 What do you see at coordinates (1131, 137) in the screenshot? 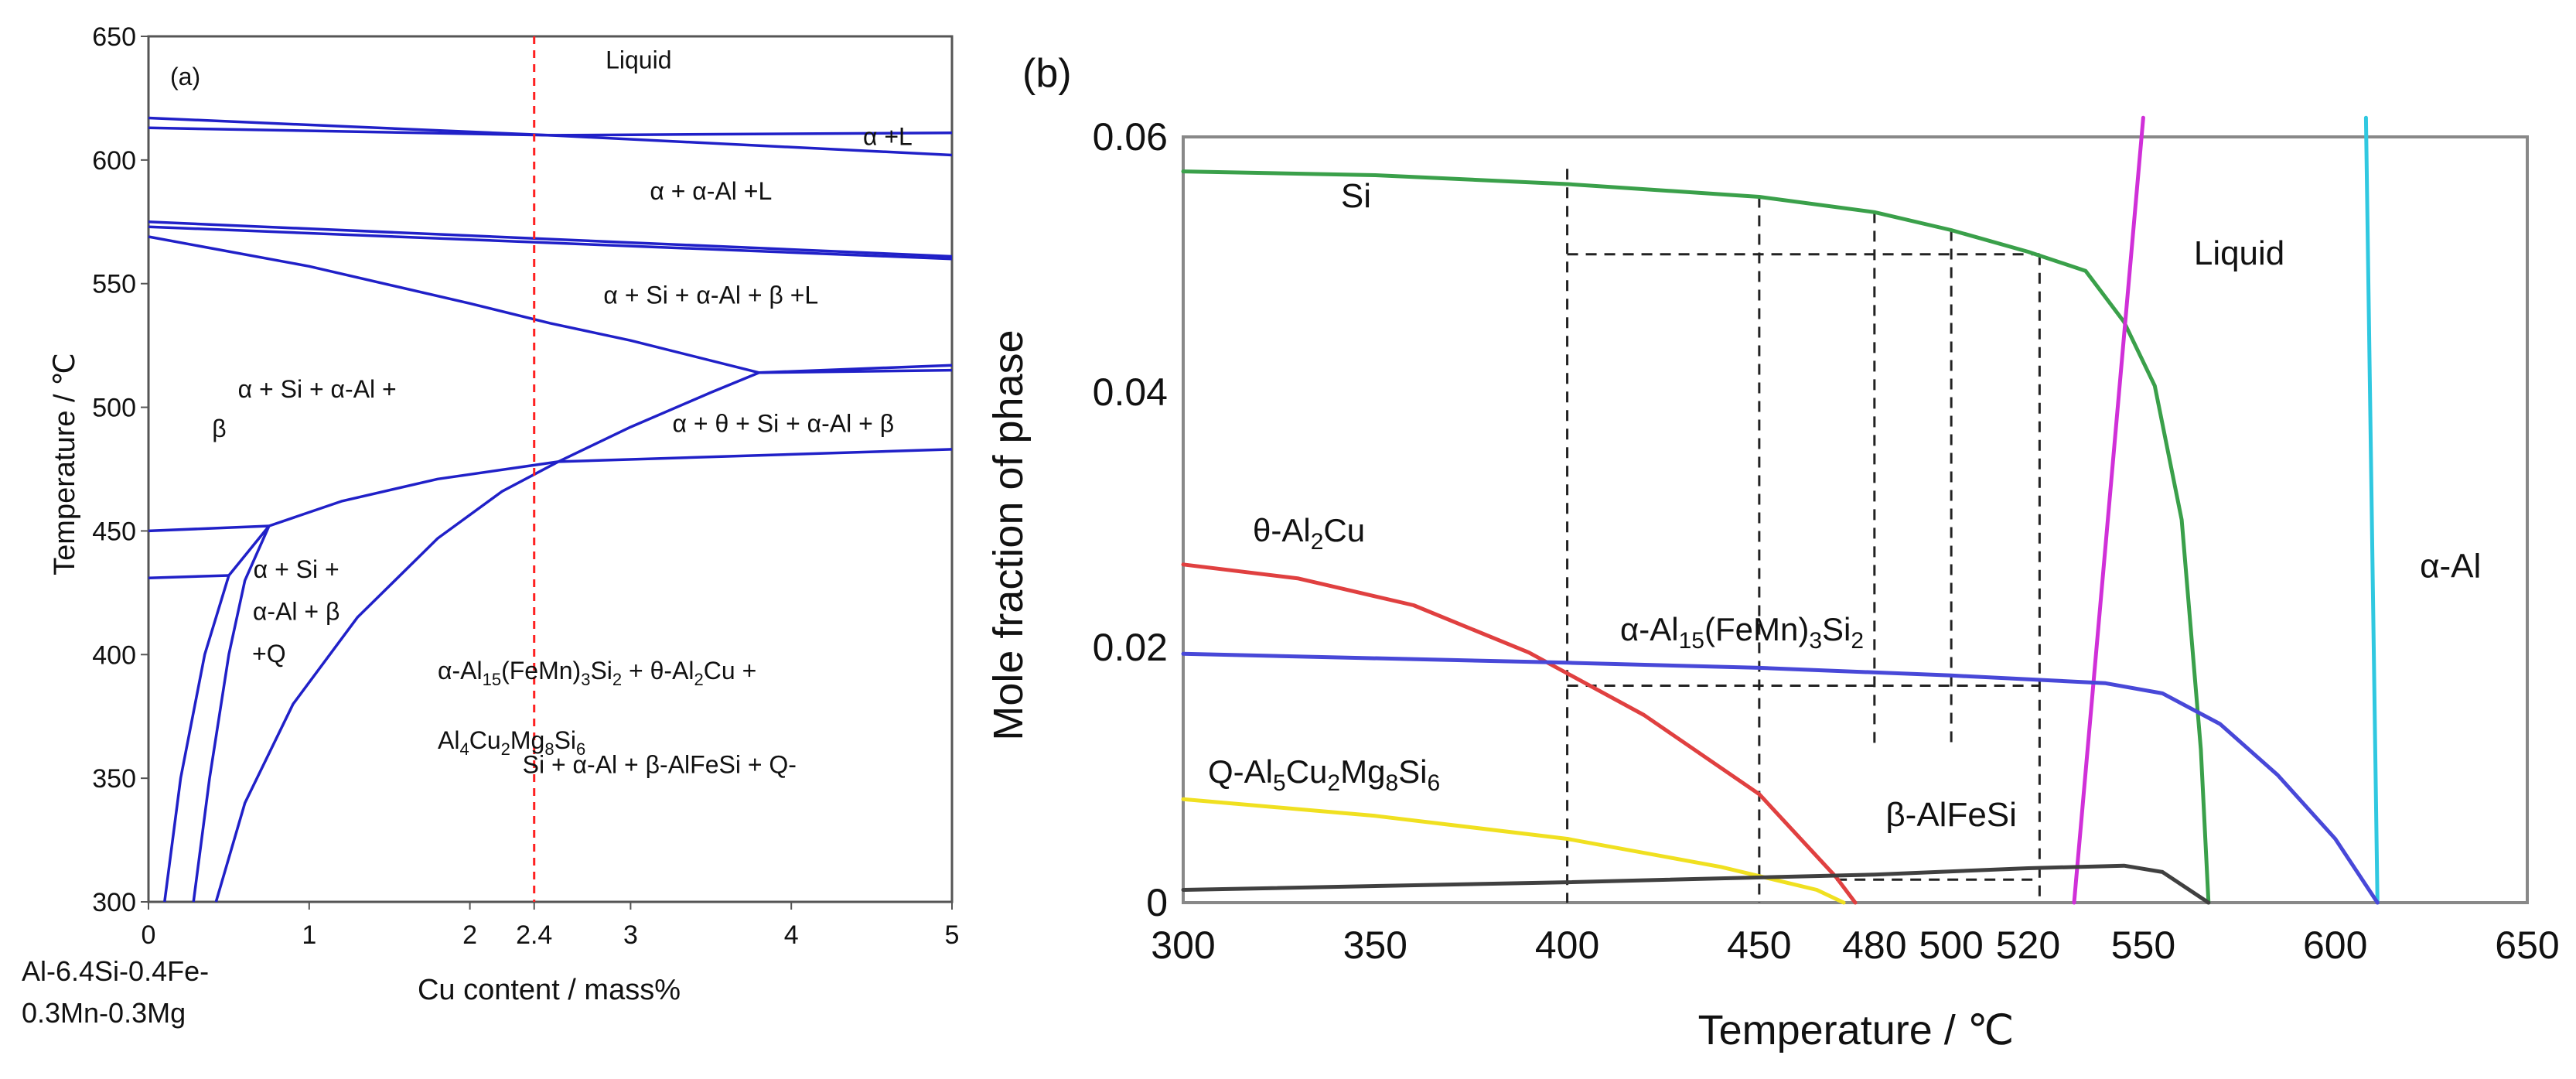
I see `y-tick-label-0-06: 0.06` at bounding box center [1131, 137].